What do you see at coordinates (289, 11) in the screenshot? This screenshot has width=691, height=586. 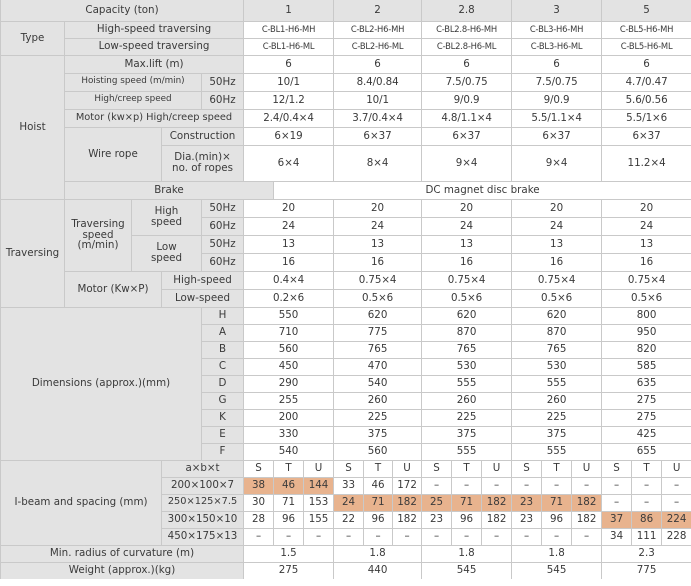 I see `capacity-value: 1` at bounding box center [289, 11].